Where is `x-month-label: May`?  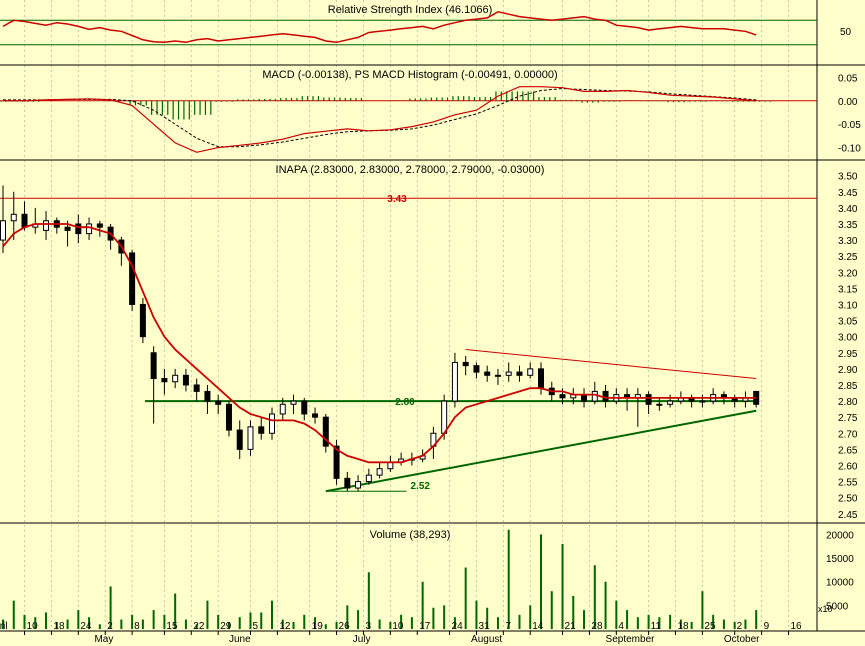
x-month-label: May is located at coordinates (103, 639).